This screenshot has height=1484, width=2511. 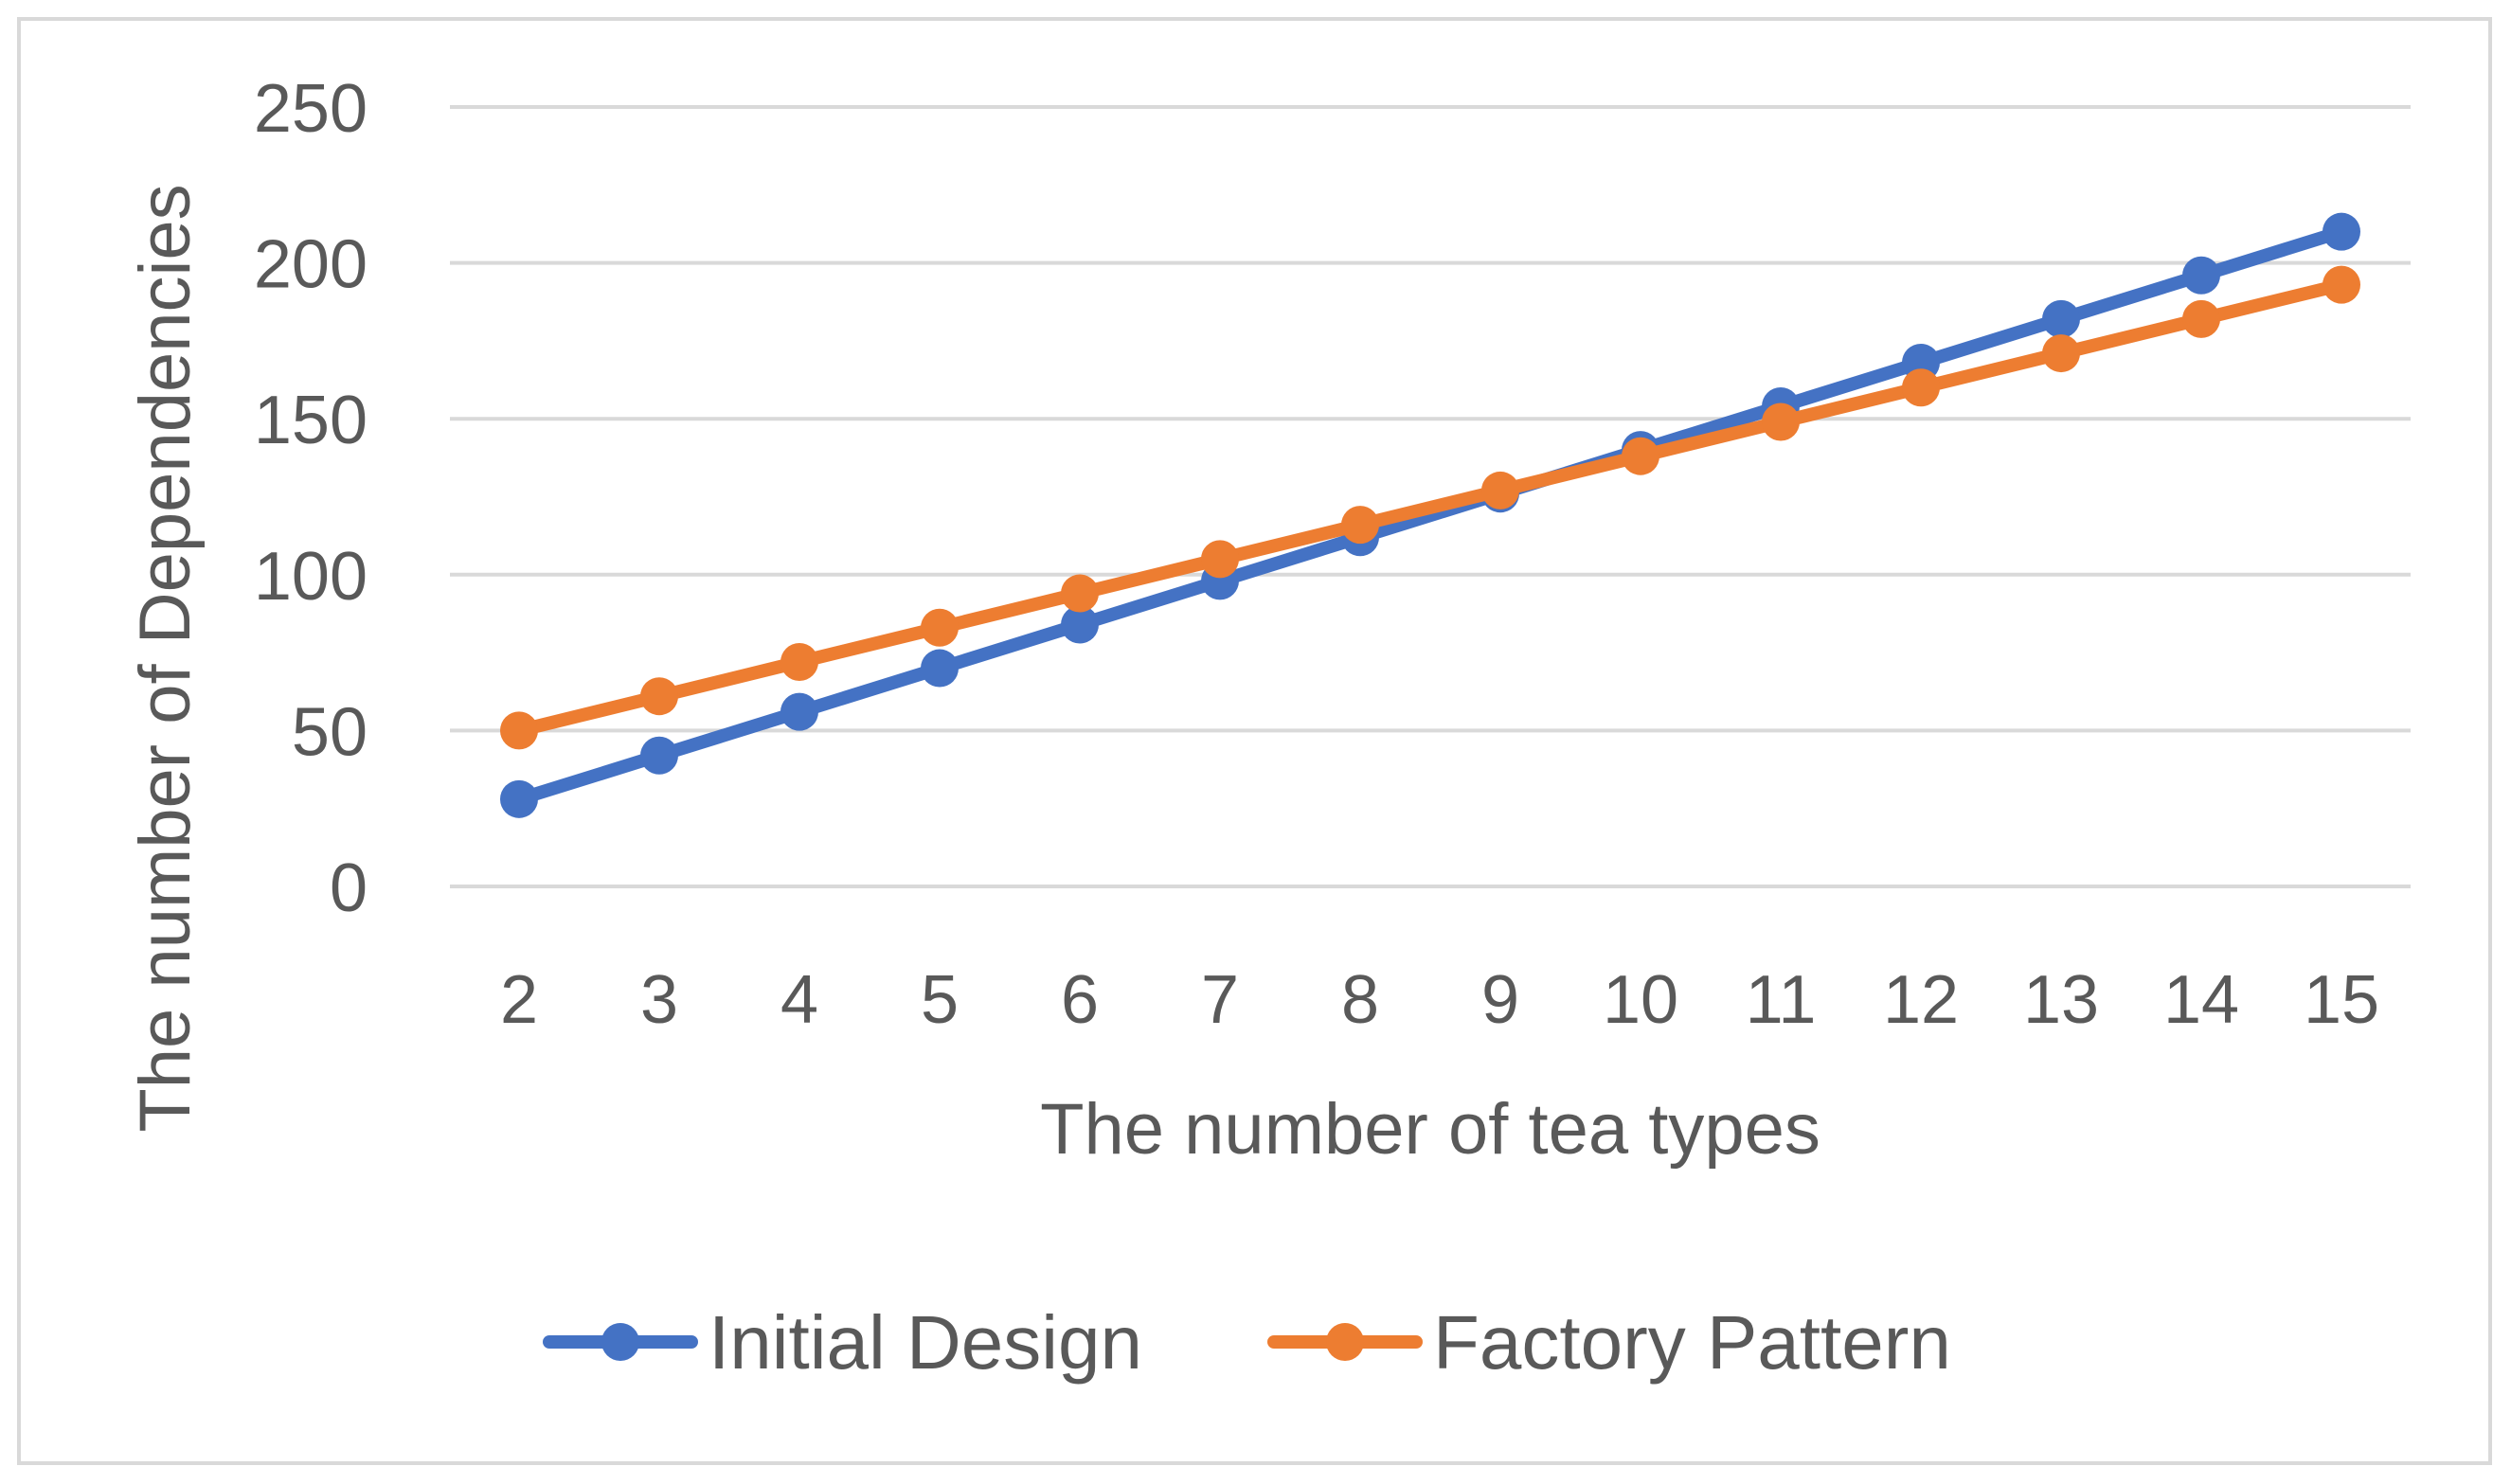 I want to click on legend-entry: Factory Pattern, so click(x=1609, y=1342).